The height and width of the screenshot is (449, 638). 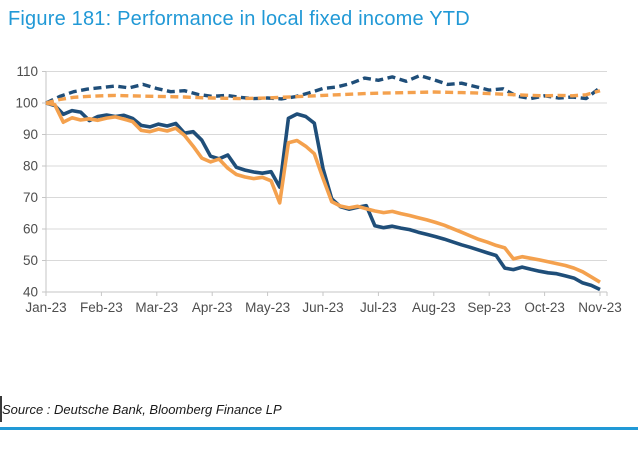 I want to click on svg-text: Feb-23, so click(x=101, y=307).